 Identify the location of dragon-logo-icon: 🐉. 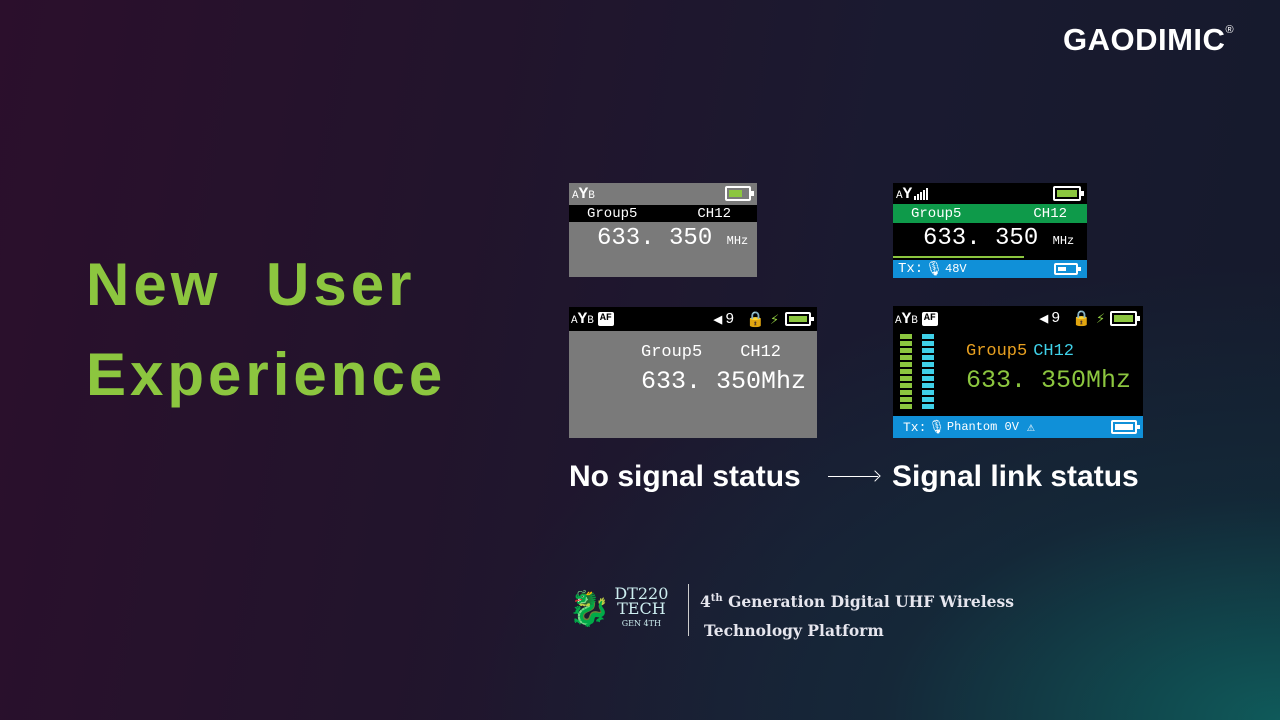
(589, 608).